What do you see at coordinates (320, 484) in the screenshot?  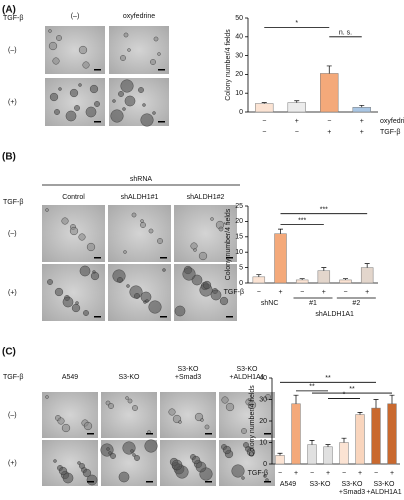 I see `group-label: S3-KO` at bounding box center [320, 484].